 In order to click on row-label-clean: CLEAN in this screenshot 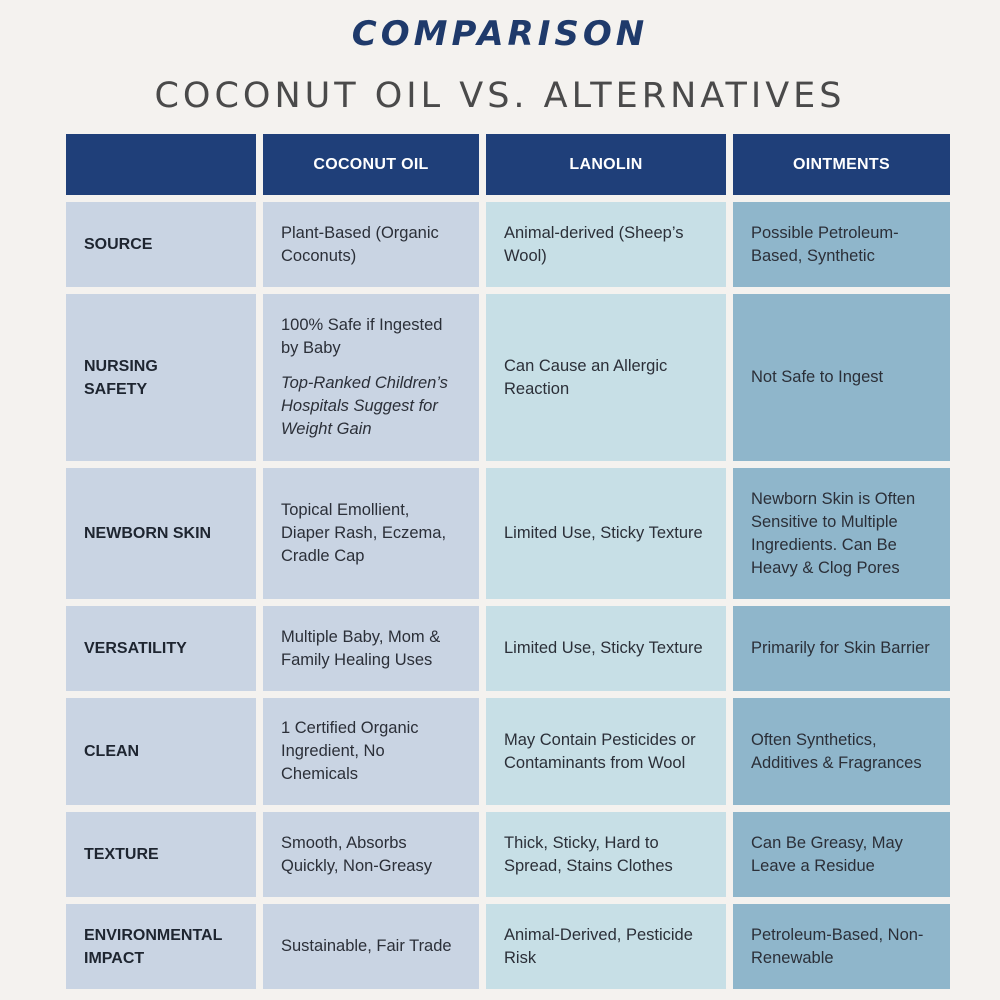, I will do `click(161, 751)`.